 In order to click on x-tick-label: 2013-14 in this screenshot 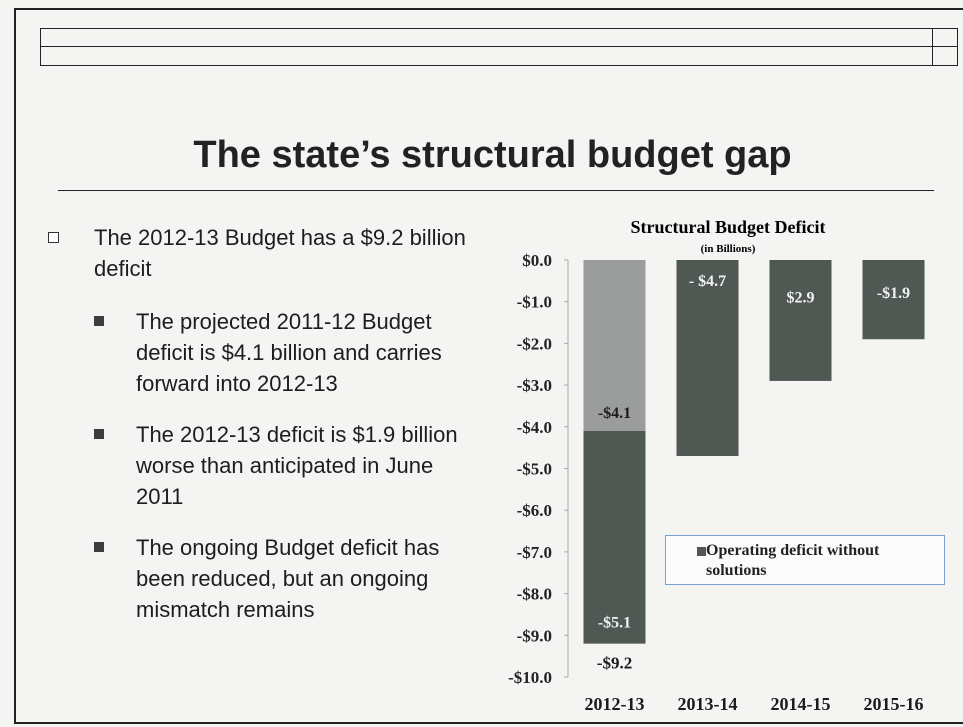, I will do `click(708, 704)`.